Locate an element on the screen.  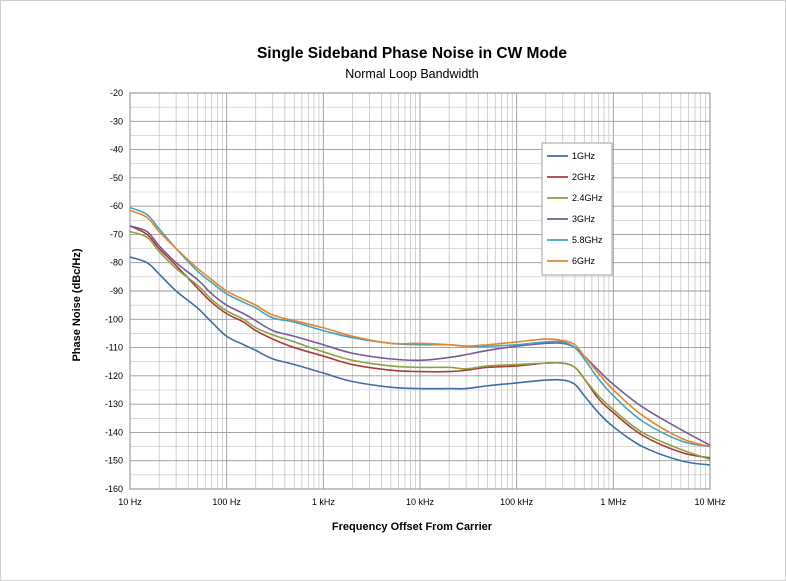
x-axis-label: Frequency Offset From Carrier is located at coordinates (412, 527).